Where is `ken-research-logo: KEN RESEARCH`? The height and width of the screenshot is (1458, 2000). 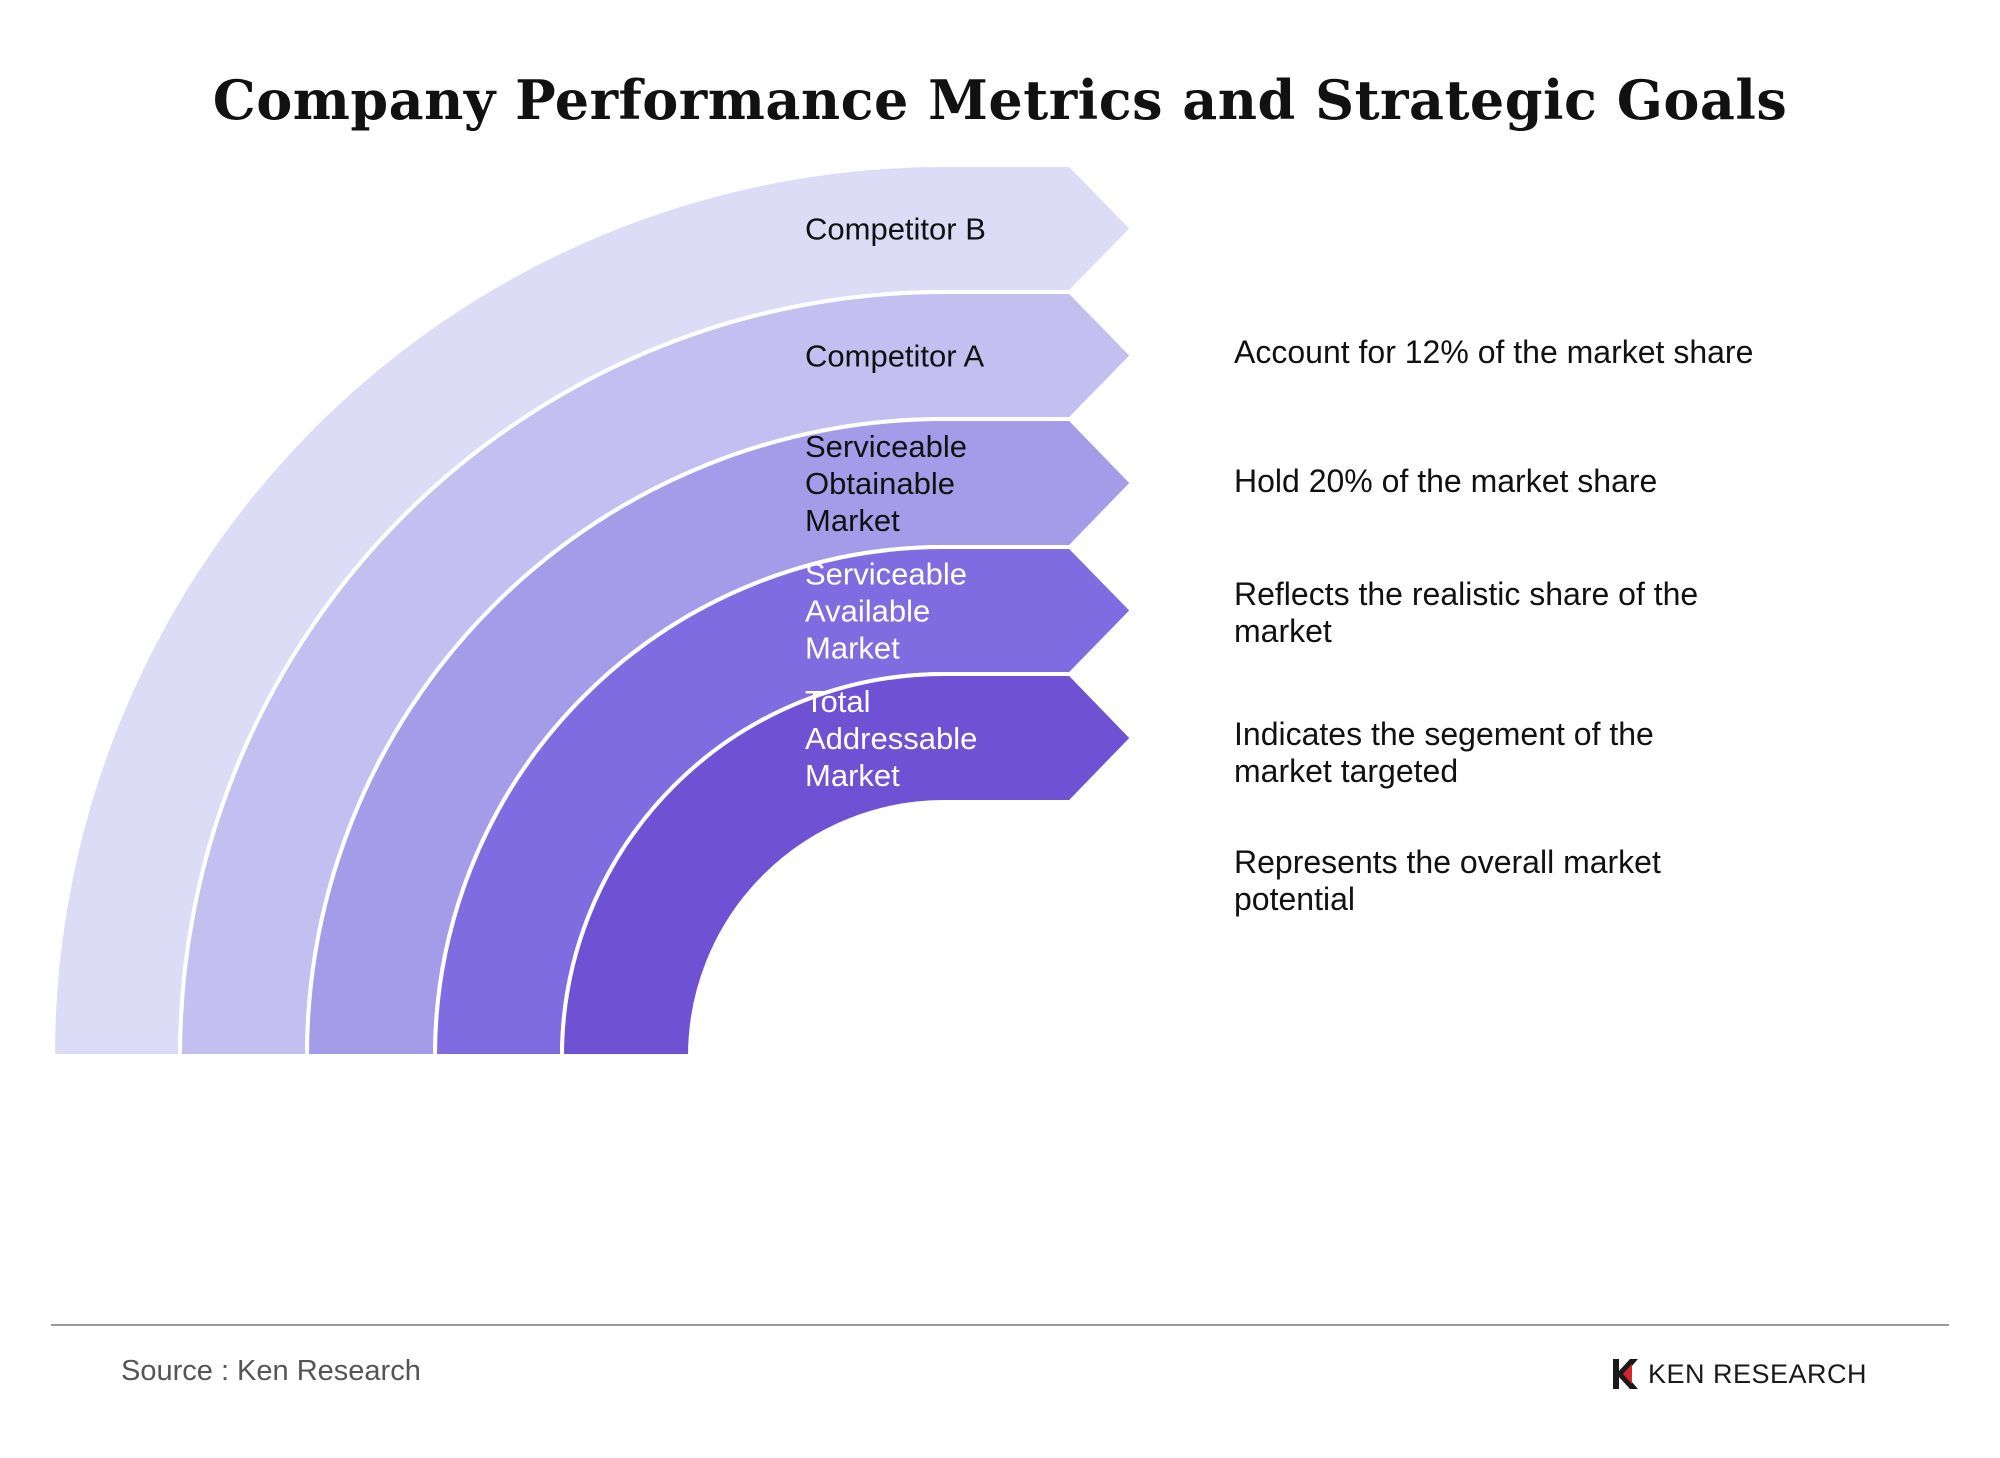 ken-research-logo: KEN RESEARCH is located at coordinates (1738, 1374).